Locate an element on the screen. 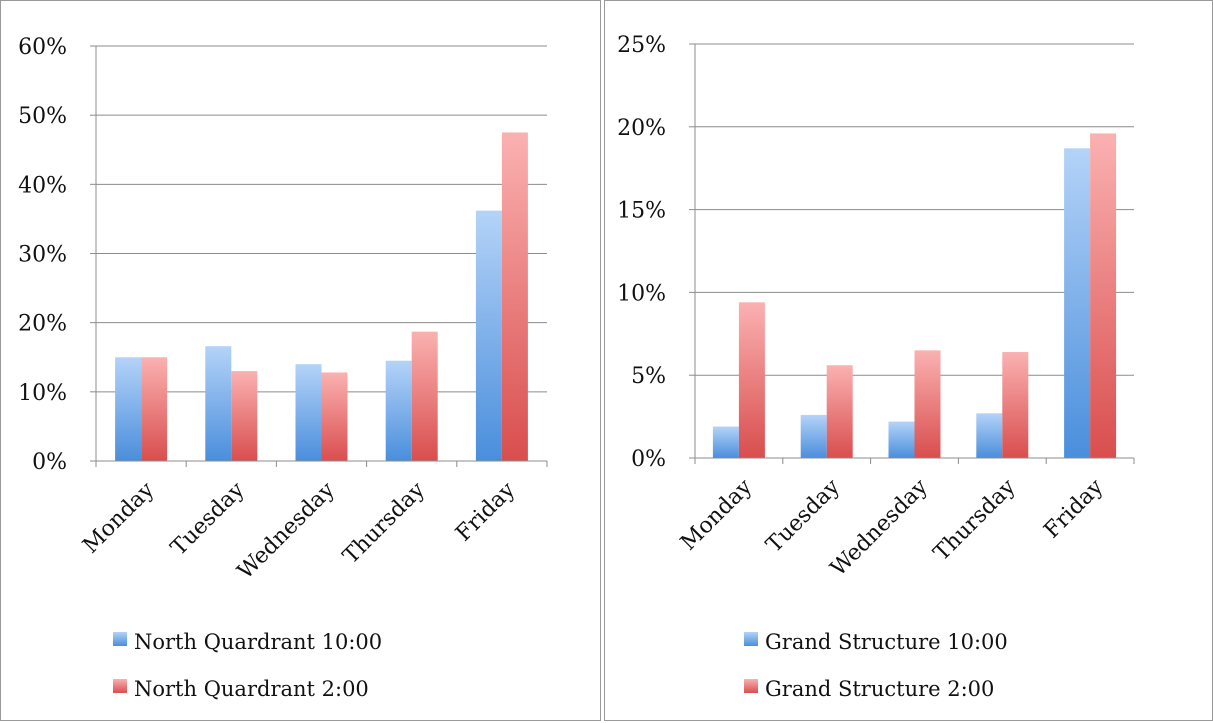 This screenshot has width=1213, height=723. legend-label: North Quardrant 2:00 is located at coordinates (251, 689).